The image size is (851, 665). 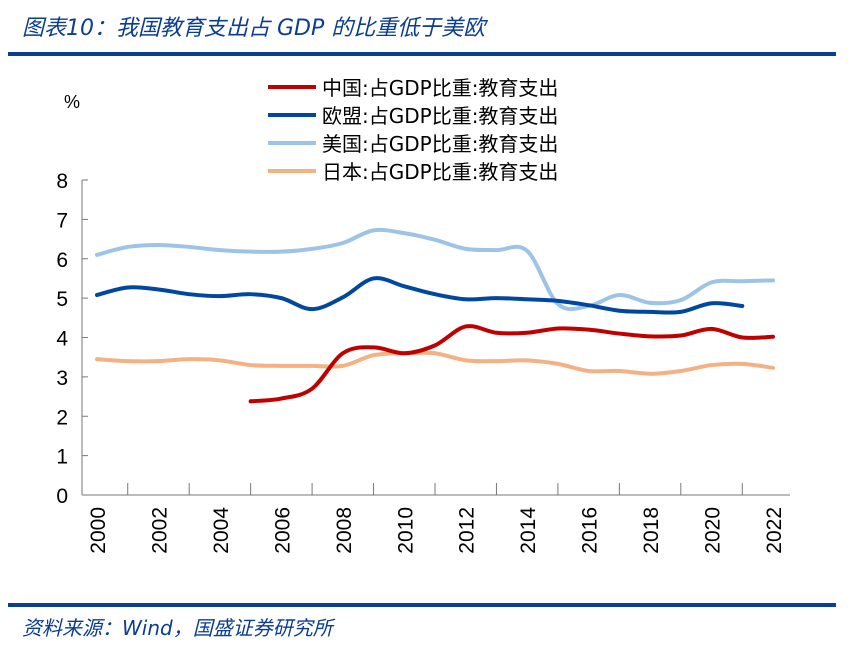 What do you see at coordinates (282, 530) in the screenshot?
I see `x-tick-label: 2006` at bounding box center [282, 530].